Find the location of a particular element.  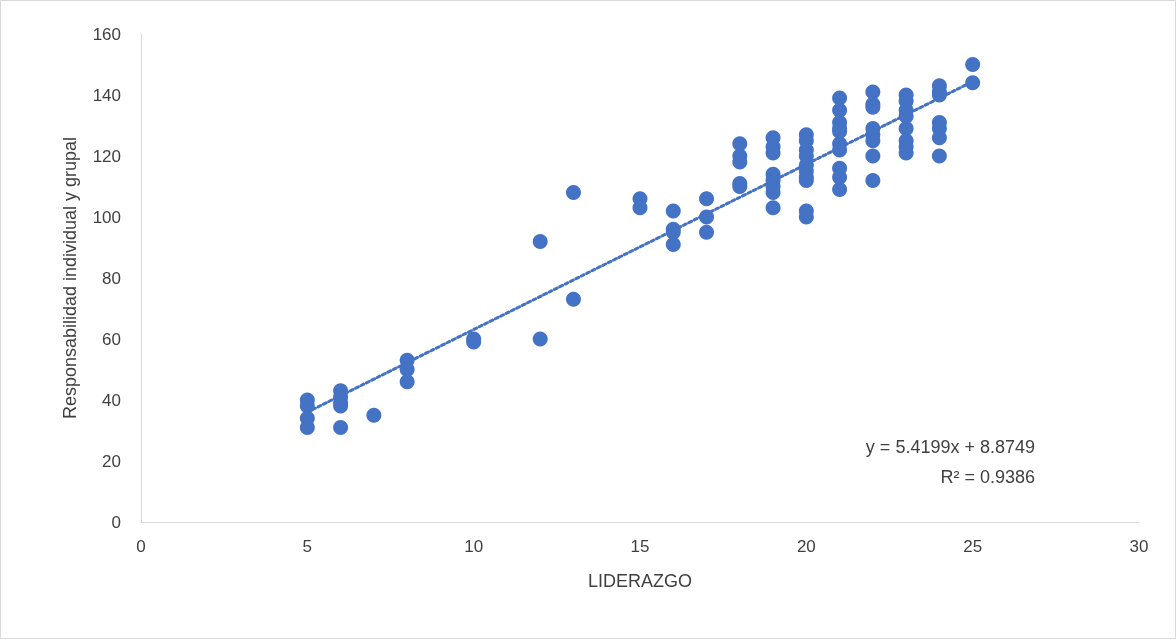

x-tick-label: 10 is located at coordinates (474, 546).